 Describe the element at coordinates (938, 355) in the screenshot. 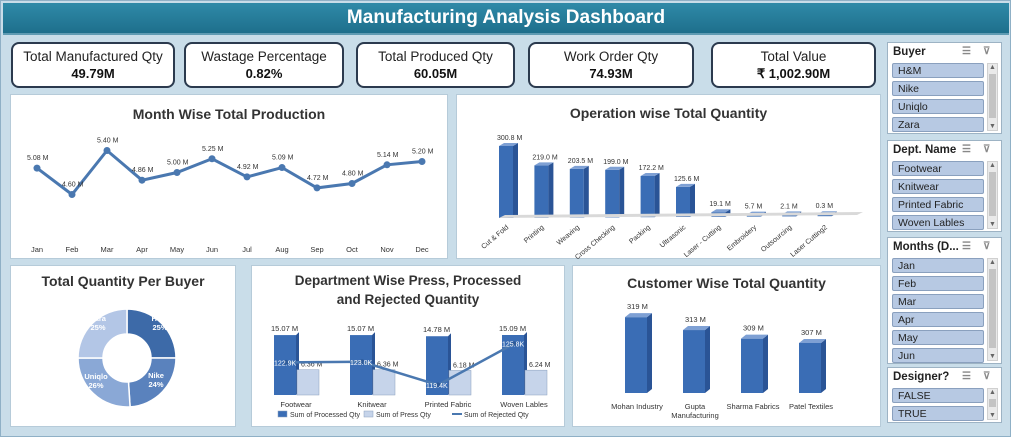

I see `slicer-item: Jun` at that location.